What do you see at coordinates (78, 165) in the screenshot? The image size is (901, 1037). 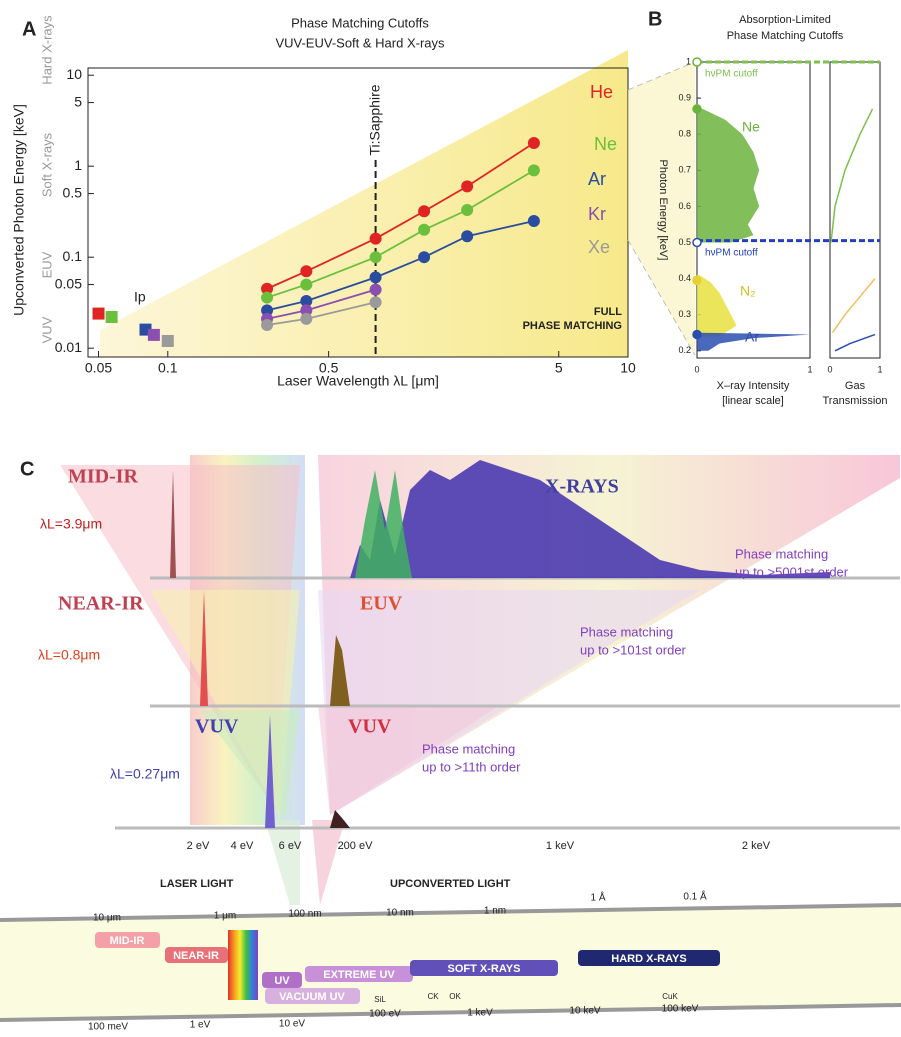 I see `y-tick-label: 1` at bounding box center [78, 165].